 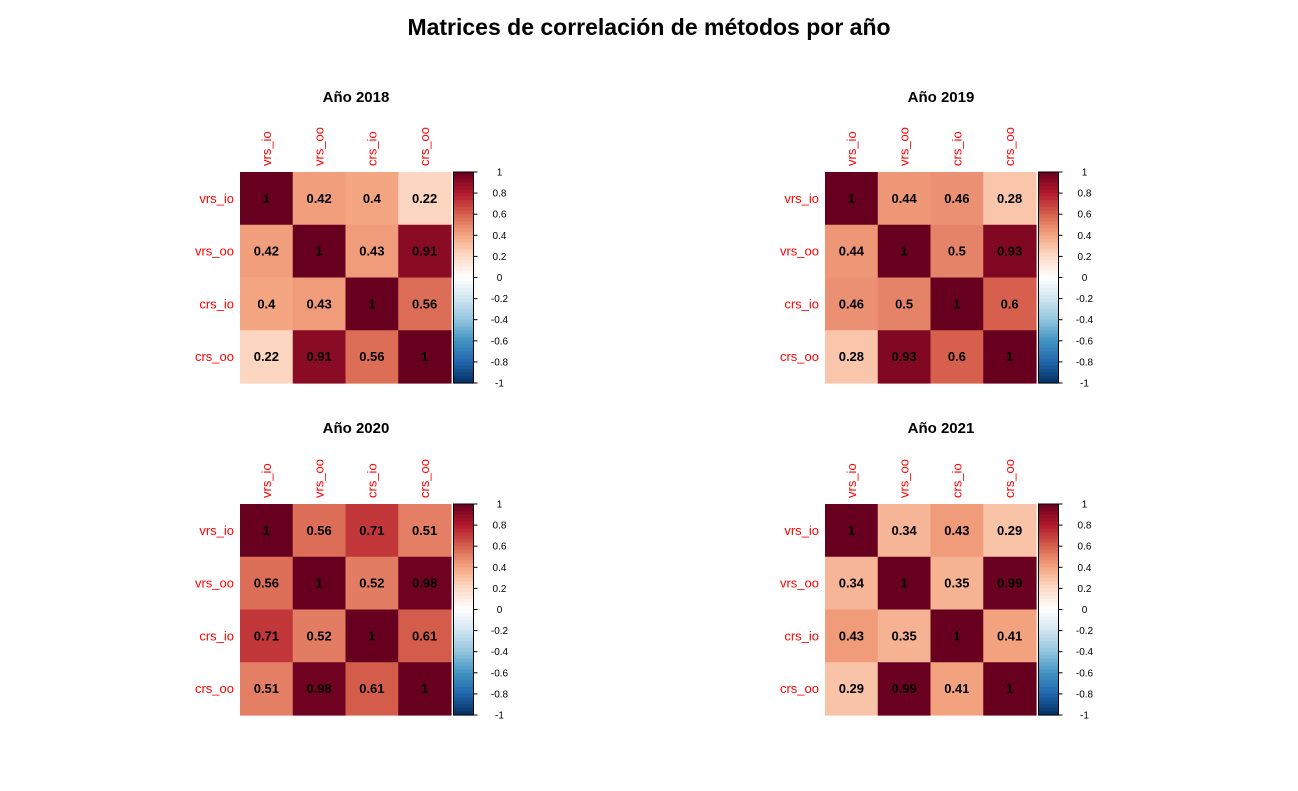 What do you see at coordinates (956, 688) in the screenshot?
I see `cell-value-label: 0.41` at bounding box center [956, 688].